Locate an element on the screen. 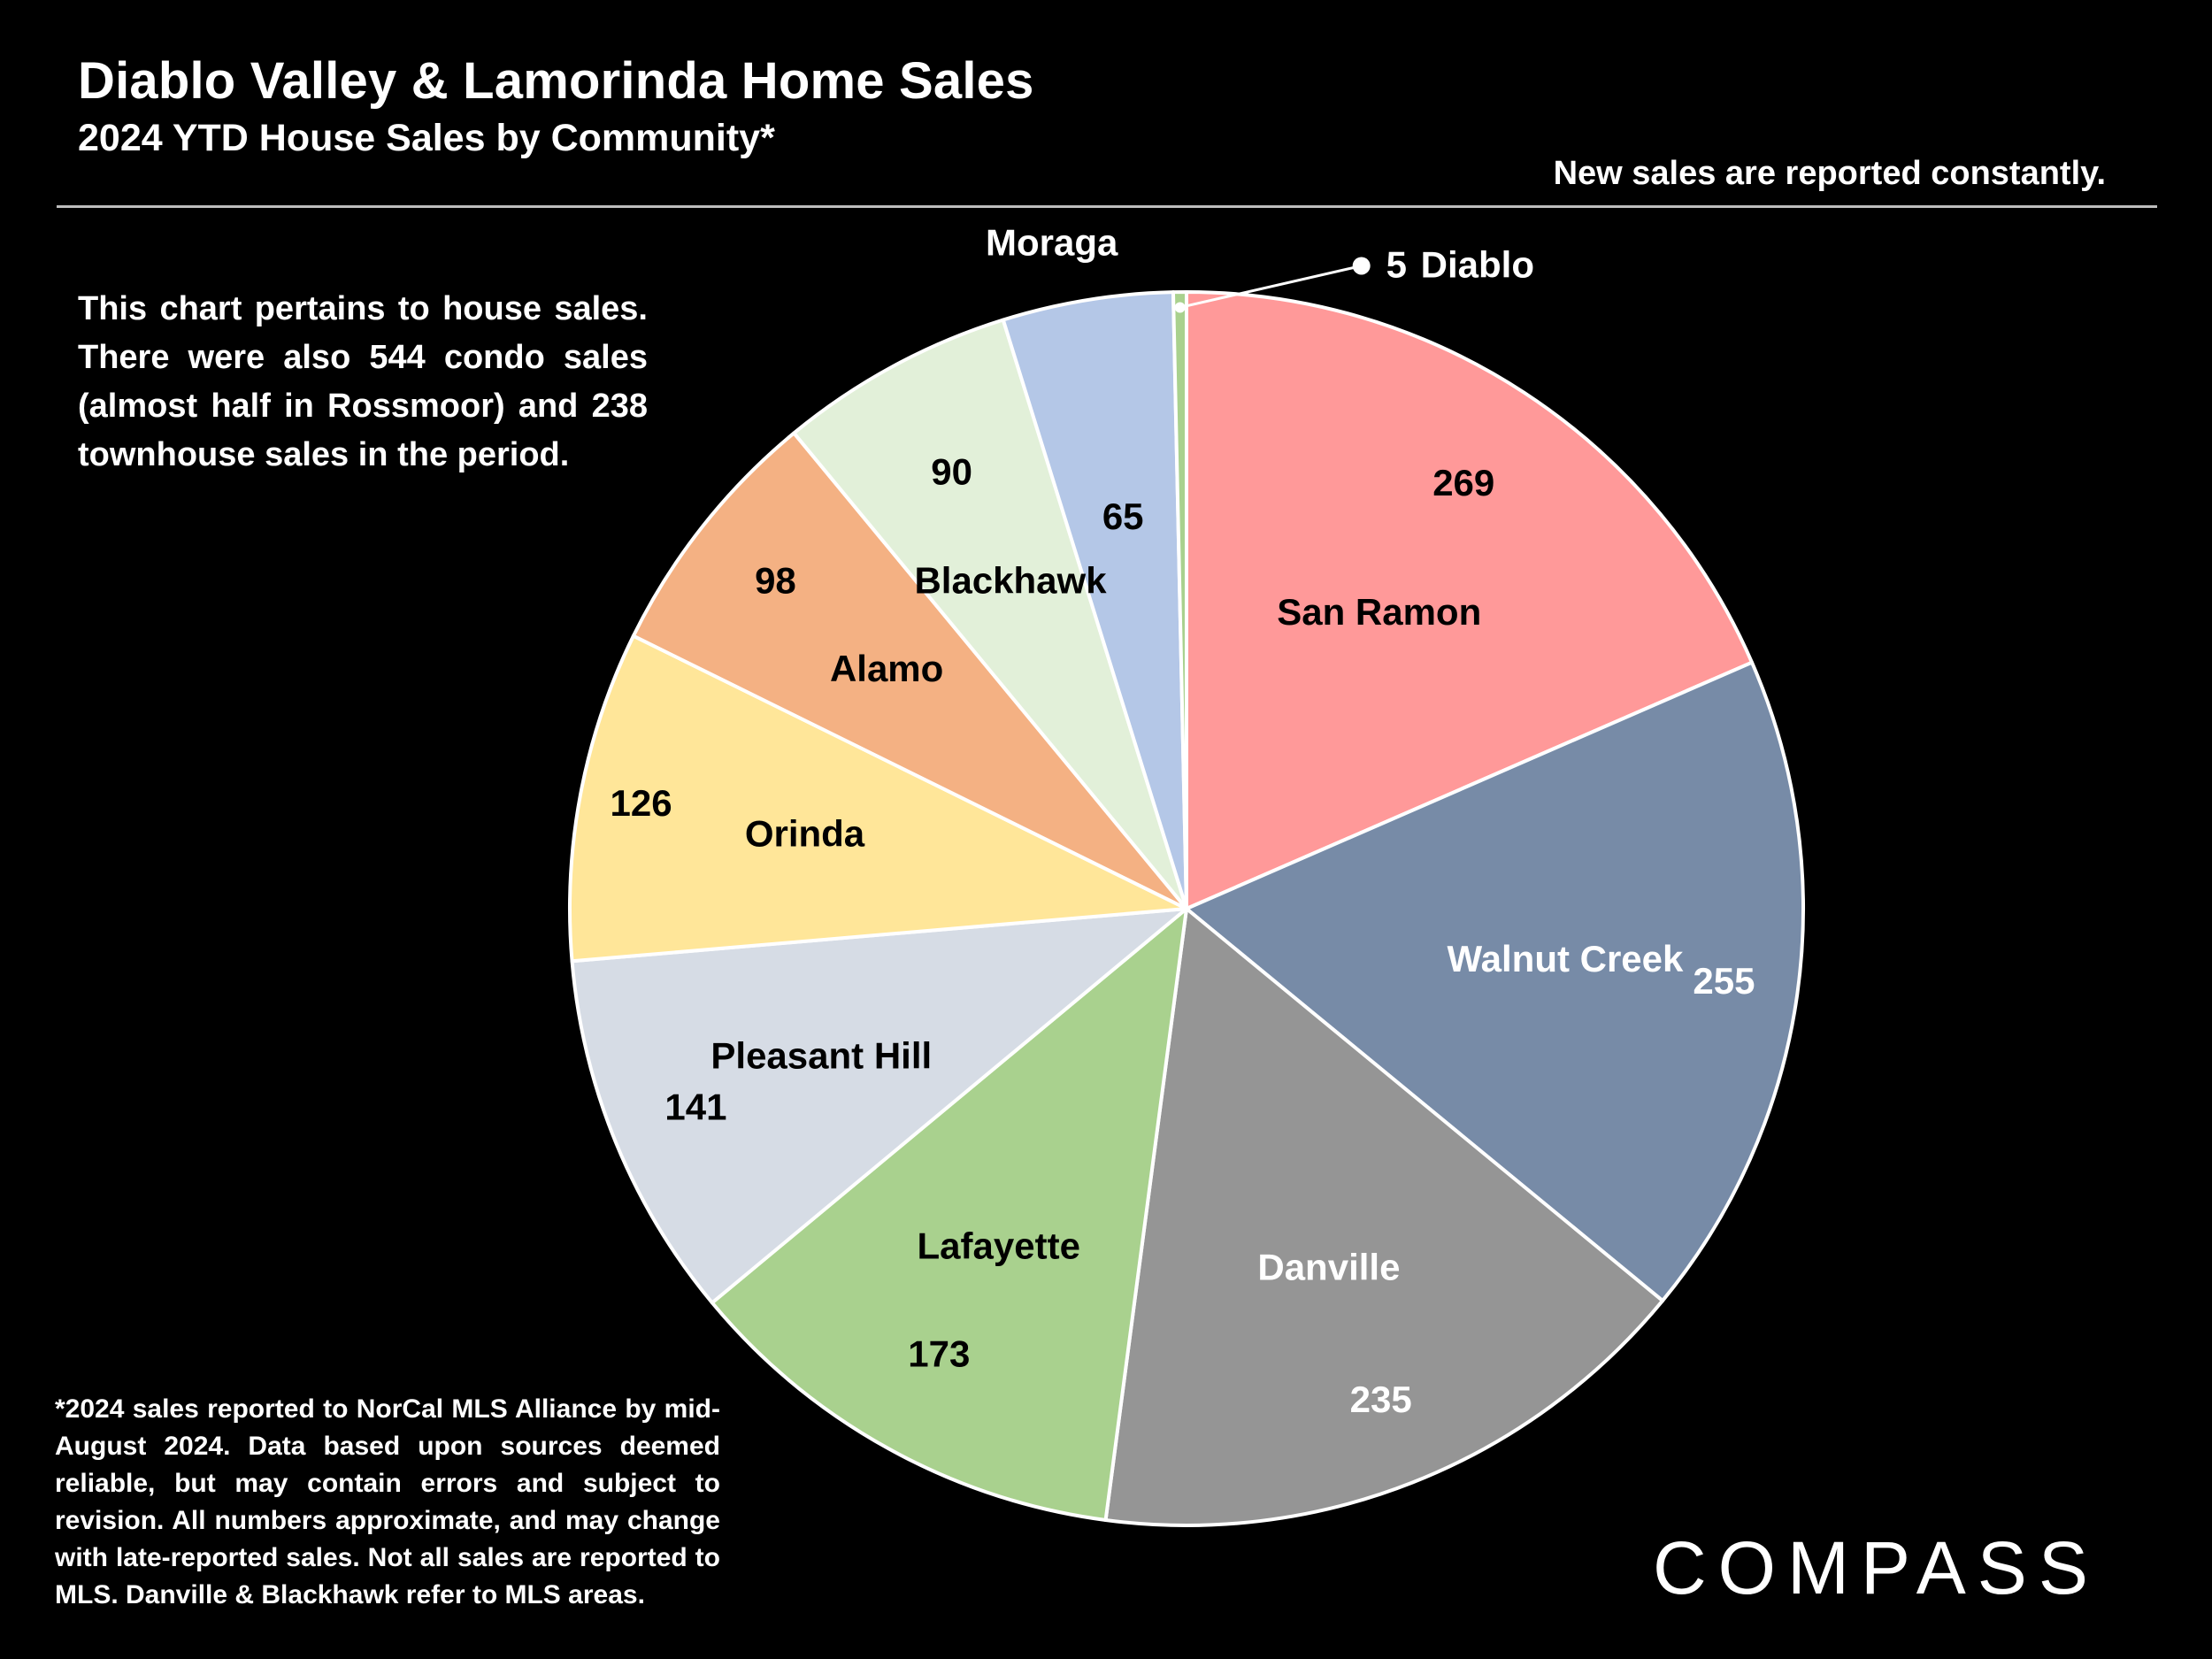 The image size is (2212, 1659). value-label-alamo: 98 is located at coordinates (776, 580).